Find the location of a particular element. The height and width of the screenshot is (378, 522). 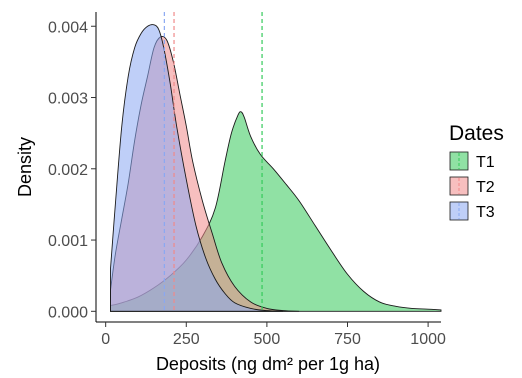

legend-item-t1: T1 is located at coordinates (472, 161).